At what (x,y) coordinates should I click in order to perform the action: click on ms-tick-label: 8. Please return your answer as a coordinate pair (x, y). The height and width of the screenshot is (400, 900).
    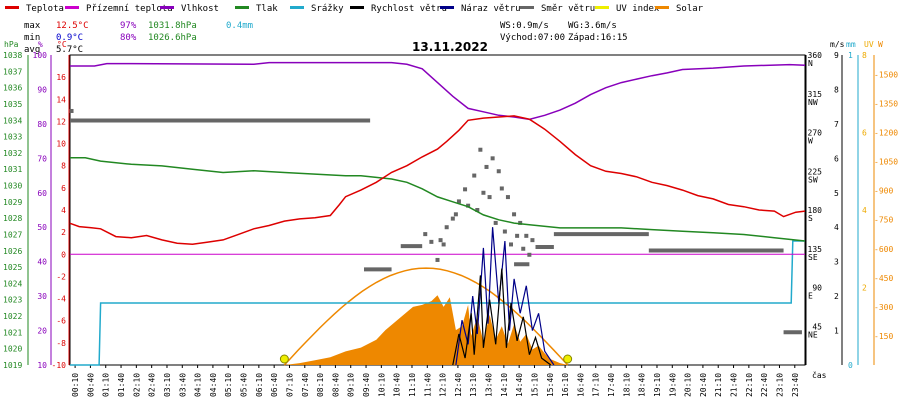
    Looking at the image, I should click on (836, 89).